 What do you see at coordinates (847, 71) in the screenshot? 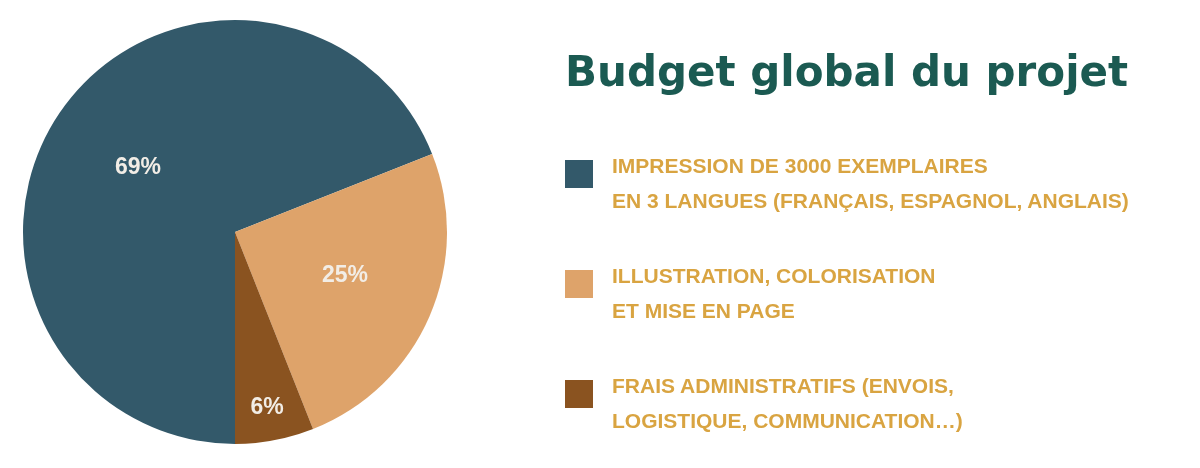
I see `text: Budget global du projet` at bounding box center [847, 71].